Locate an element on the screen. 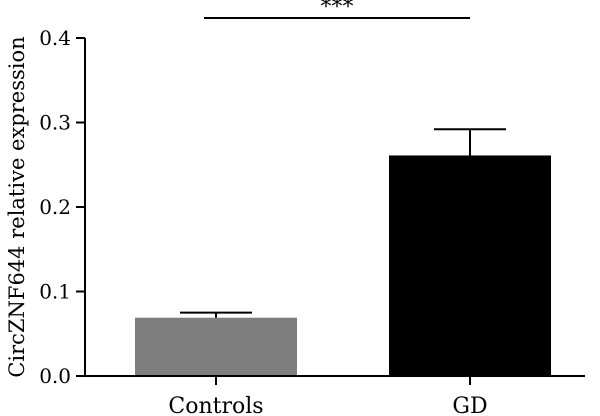 The width and height of the screenshot is (600, 416). significance-annotation: *** is located at coordinates (337, 10).